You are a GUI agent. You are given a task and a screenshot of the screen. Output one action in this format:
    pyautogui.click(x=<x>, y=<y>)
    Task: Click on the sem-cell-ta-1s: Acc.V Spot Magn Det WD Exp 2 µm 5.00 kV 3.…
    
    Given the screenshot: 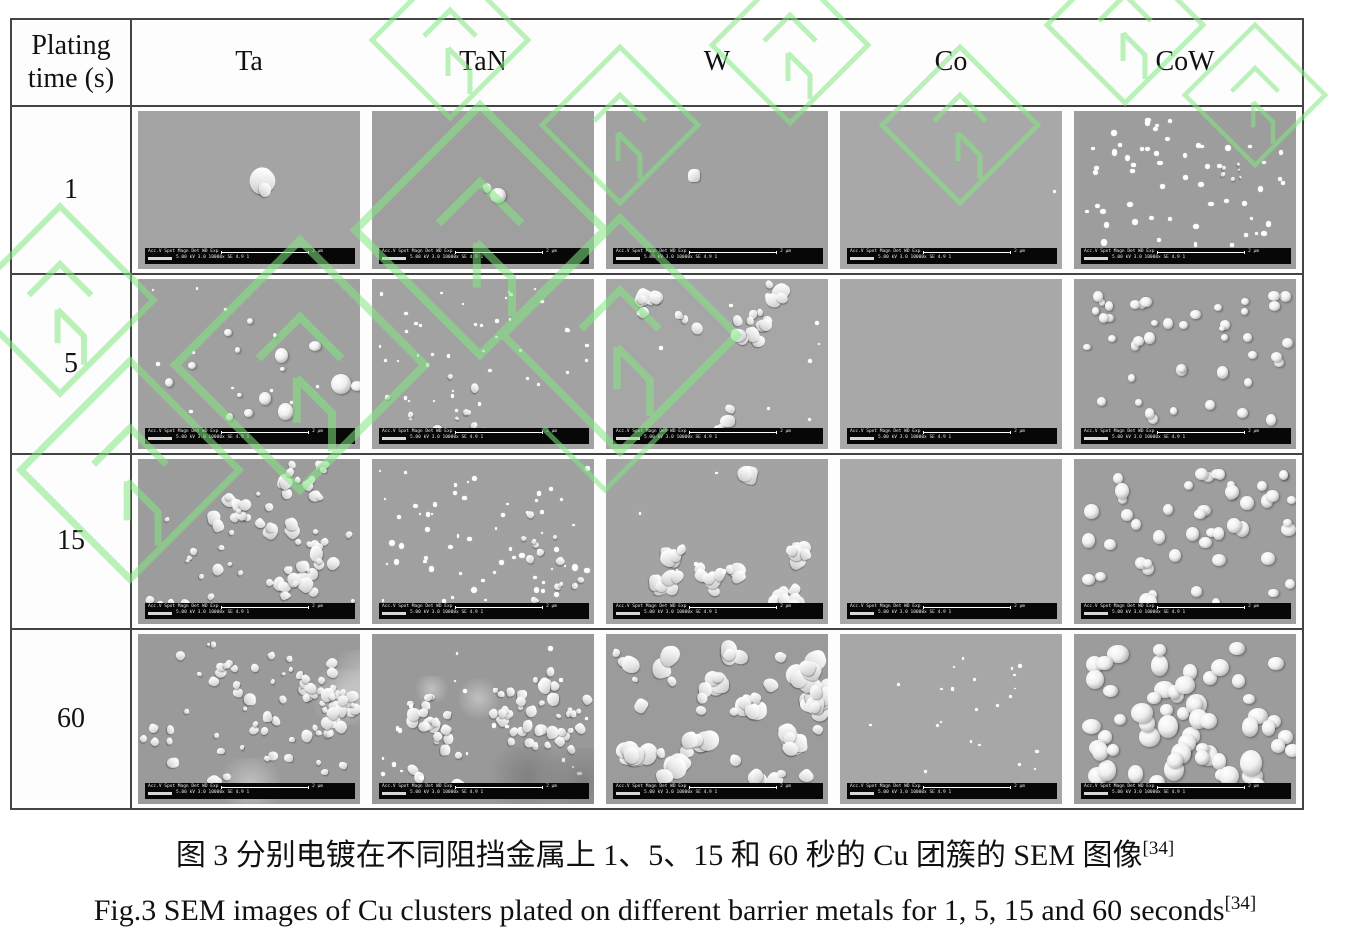 What is the action you would take?
    pyautogui.click(x=249, y=189)
    